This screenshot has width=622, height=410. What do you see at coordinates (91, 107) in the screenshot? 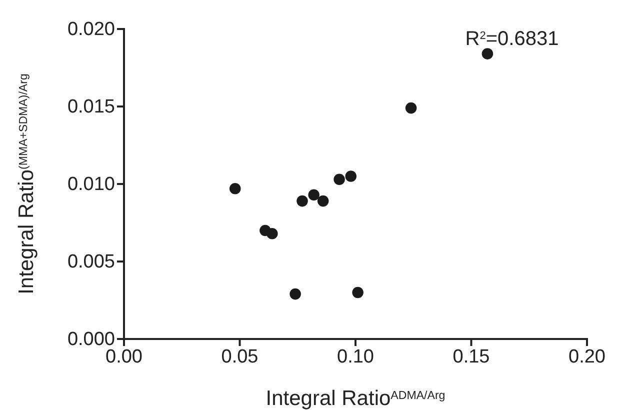
I see `y-tick-label: 0.015` at bounding box center [91, 107].